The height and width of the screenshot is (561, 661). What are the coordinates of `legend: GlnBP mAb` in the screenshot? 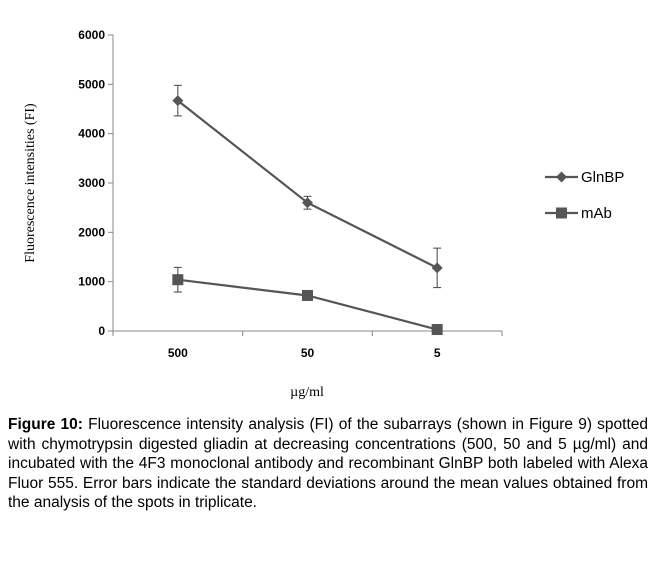 It's located at (584, 195).